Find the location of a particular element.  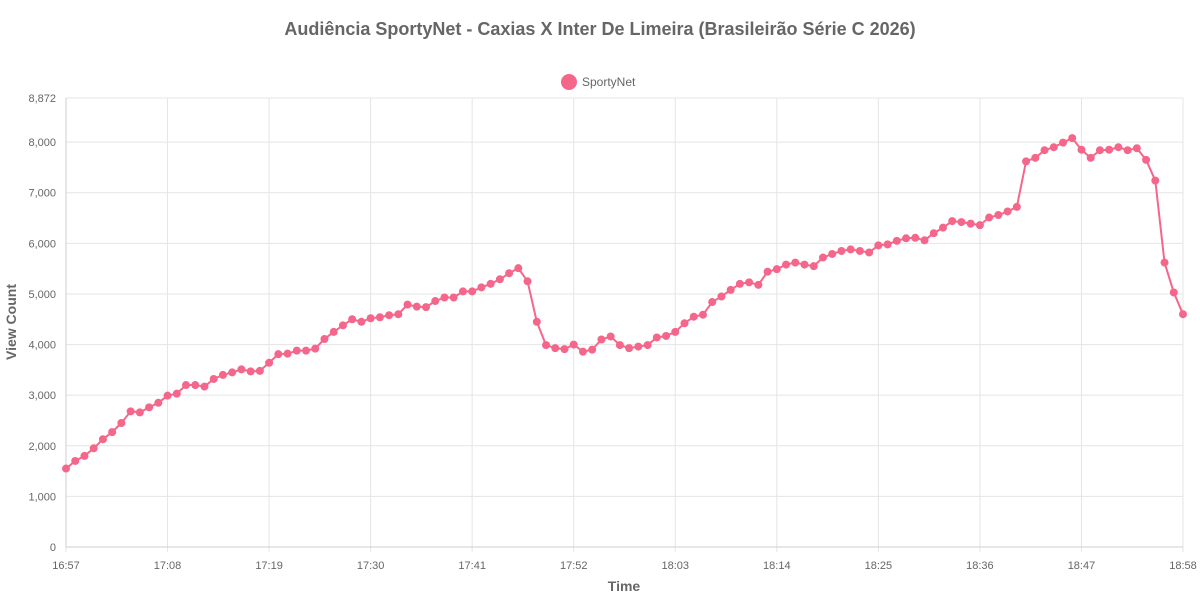

legend: SportyNet is located at coordinates (598, 82).